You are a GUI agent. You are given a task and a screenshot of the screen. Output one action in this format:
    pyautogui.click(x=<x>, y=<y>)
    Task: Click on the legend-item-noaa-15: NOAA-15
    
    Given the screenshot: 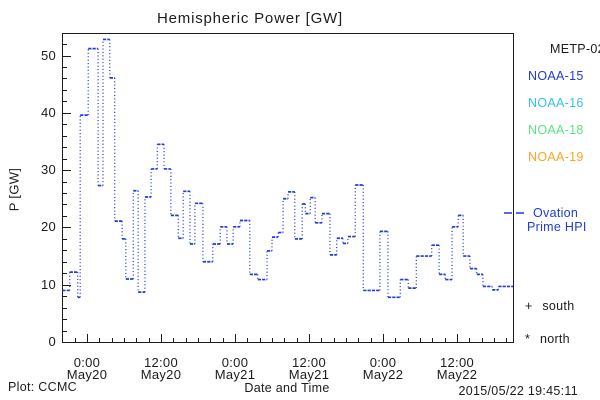 What is the action you would take?
    pyautogui.click(x=556, y=76)
    